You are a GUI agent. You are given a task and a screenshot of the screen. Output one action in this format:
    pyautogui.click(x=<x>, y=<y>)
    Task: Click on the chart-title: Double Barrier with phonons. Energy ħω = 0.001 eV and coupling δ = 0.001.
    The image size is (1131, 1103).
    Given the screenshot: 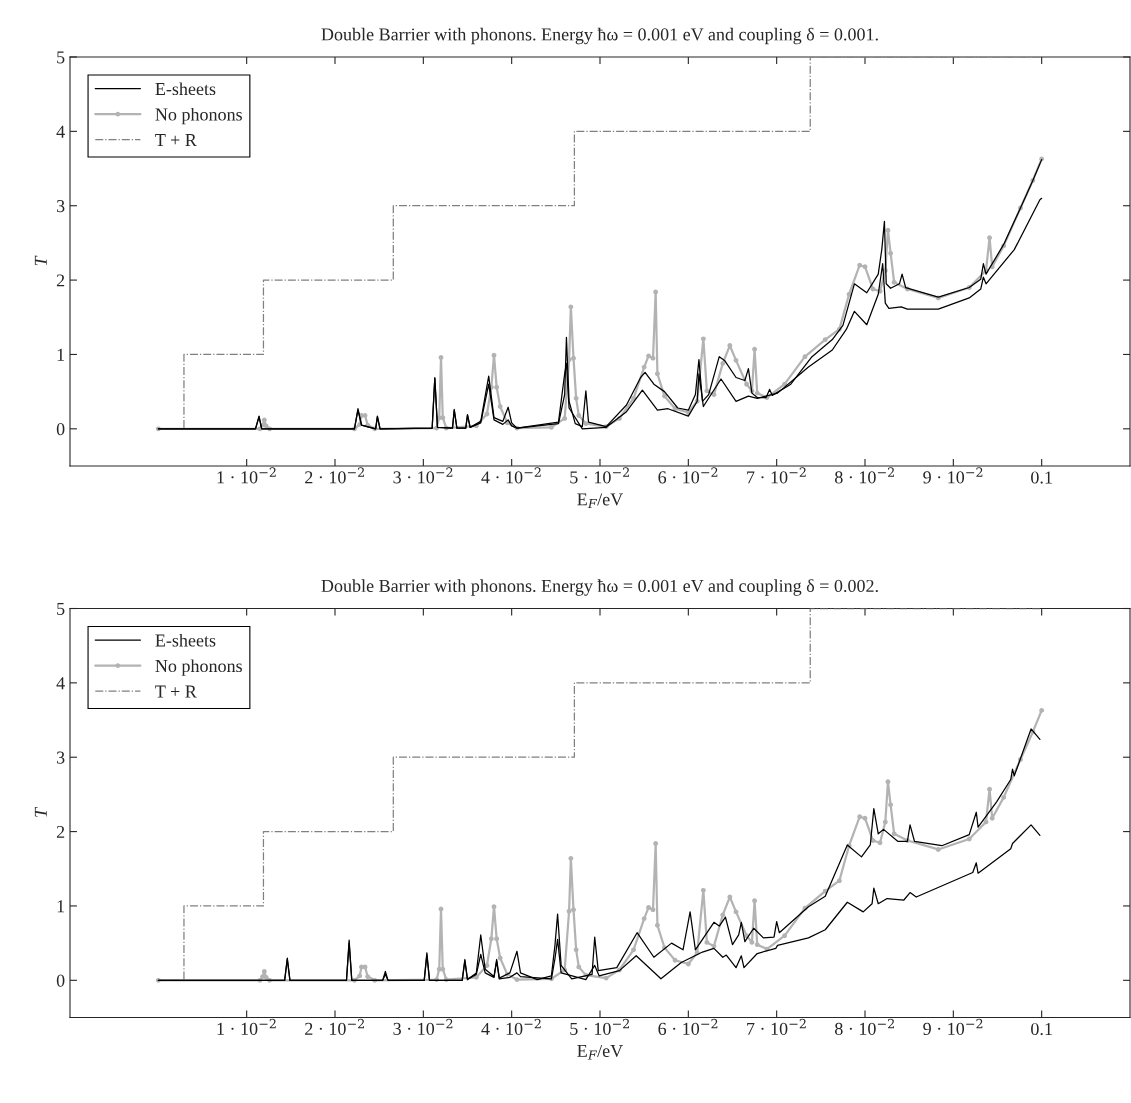 What is the action you would take?
    pyautogui.click(x=599, y=36)
    